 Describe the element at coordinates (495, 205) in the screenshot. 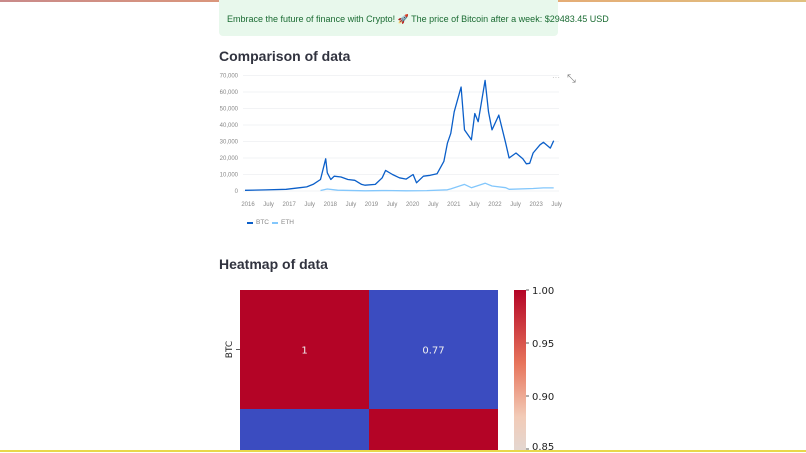

I see `x-tick-label: 2022` at that location.